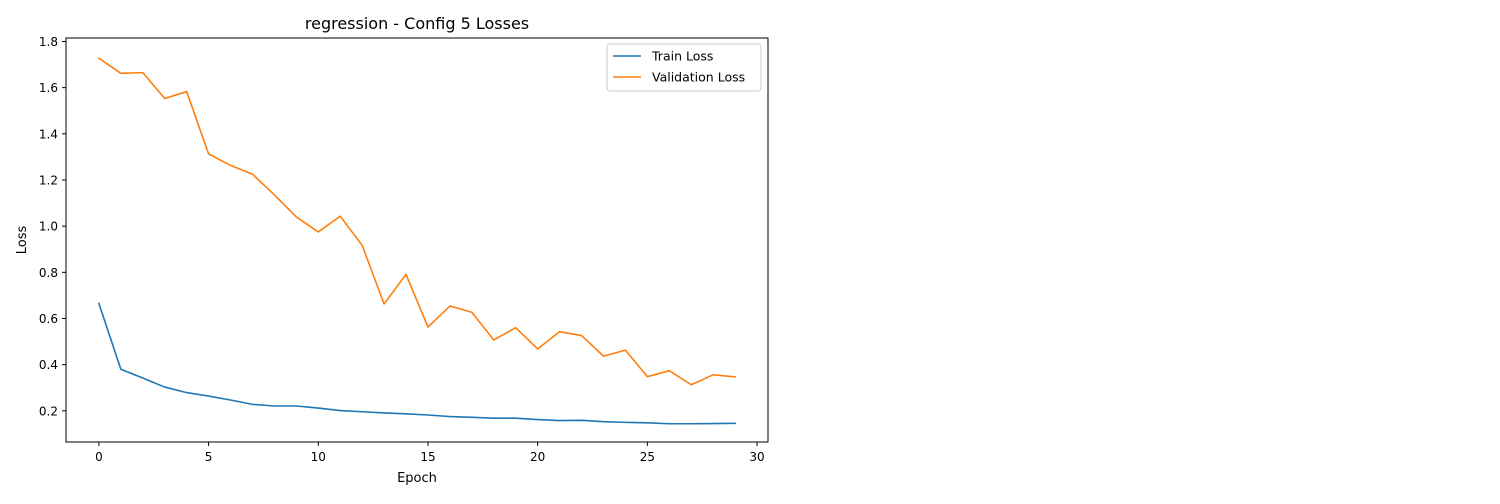  I want to click on legend-box, so click(684, 67).